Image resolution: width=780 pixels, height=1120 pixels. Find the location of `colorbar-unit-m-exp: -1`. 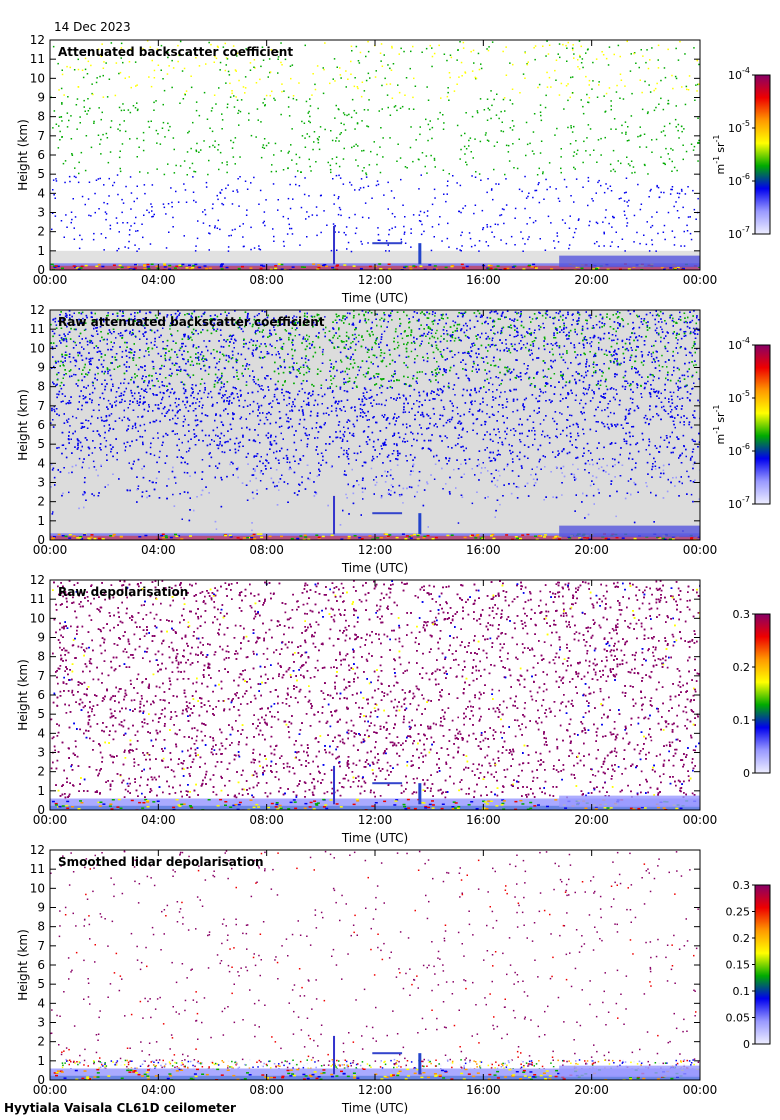

colorbar-unit-m-exp: -1 is located at coordinates (716, 430).